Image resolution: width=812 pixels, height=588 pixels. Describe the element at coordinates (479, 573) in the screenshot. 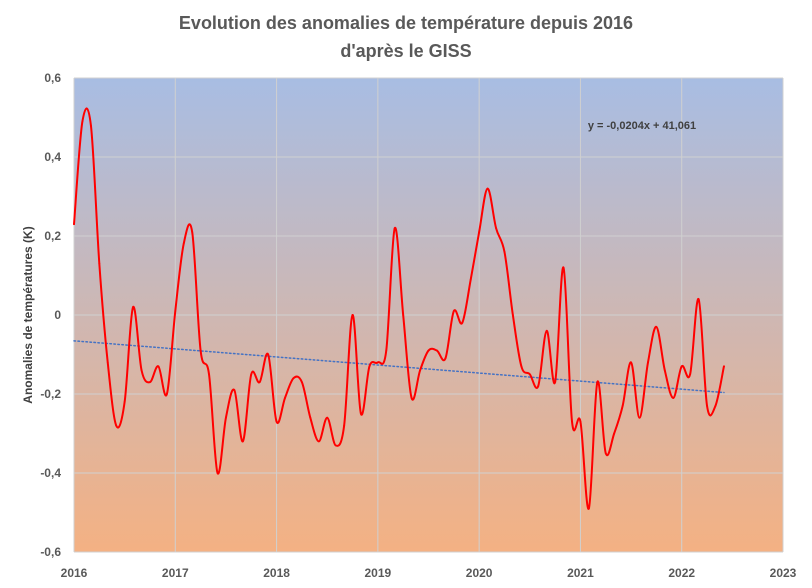

I see `x-tick-label: 2020` at that location.